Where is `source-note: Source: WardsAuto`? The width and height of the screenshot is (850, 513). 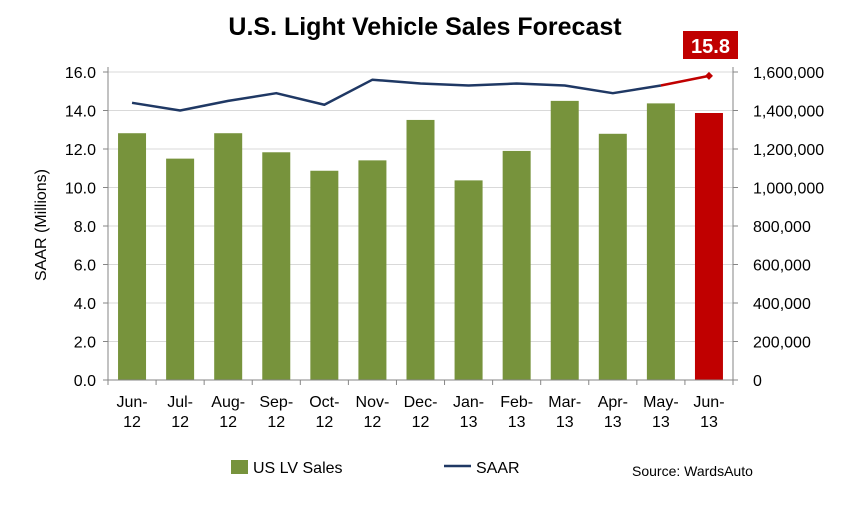 source-note: Source: WardsAuto is located at coordinates (692, 471).